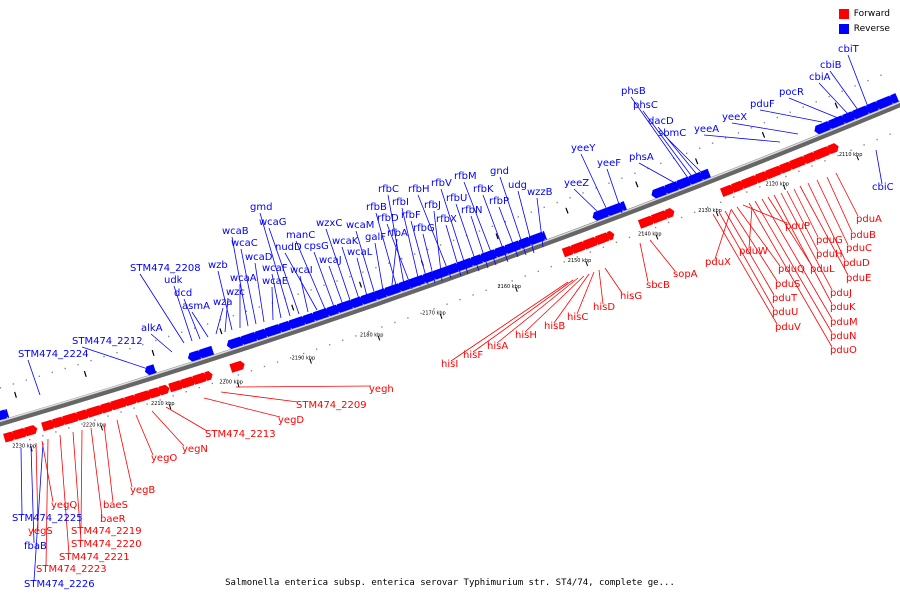  I want to click on forward-gene-label: hisB, so click(554, 326).